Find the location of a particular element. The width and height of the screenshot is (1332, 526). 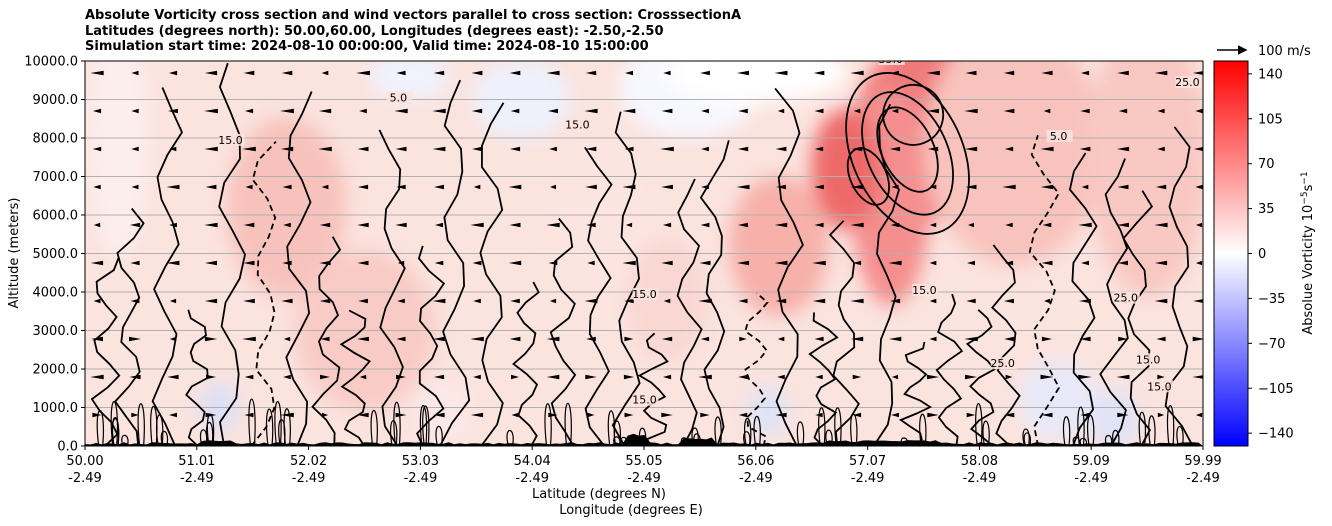

y-tick-label: 7000.0 is located at coordinates (56, 177).